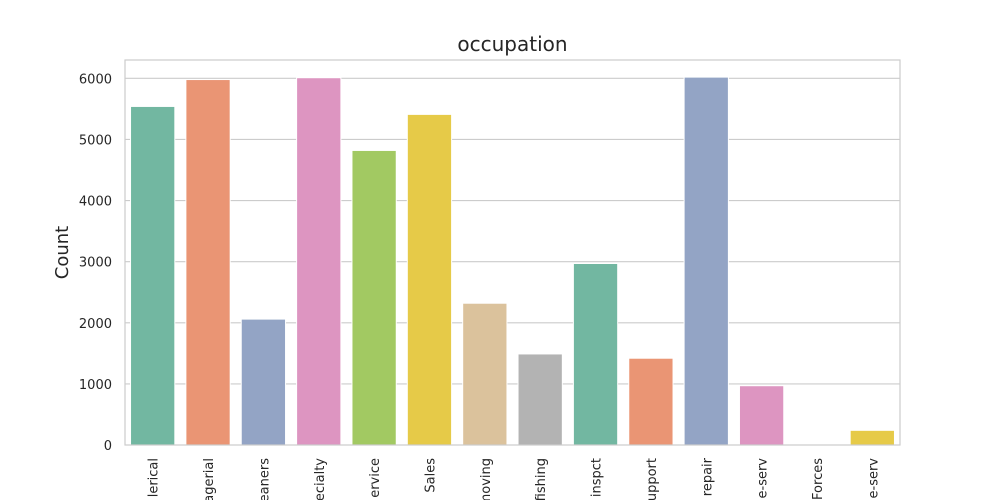 This screenshot has width=1000, height=504. Describe the element at coordinates (108, 446) in the screenshot. I see `y-tick-label: 0` at that location.